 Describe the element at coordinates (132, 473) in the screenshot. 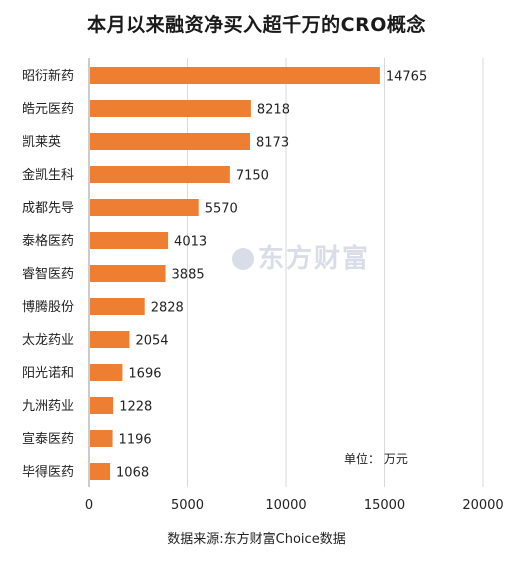

I see `data-label: 1068` at that location.